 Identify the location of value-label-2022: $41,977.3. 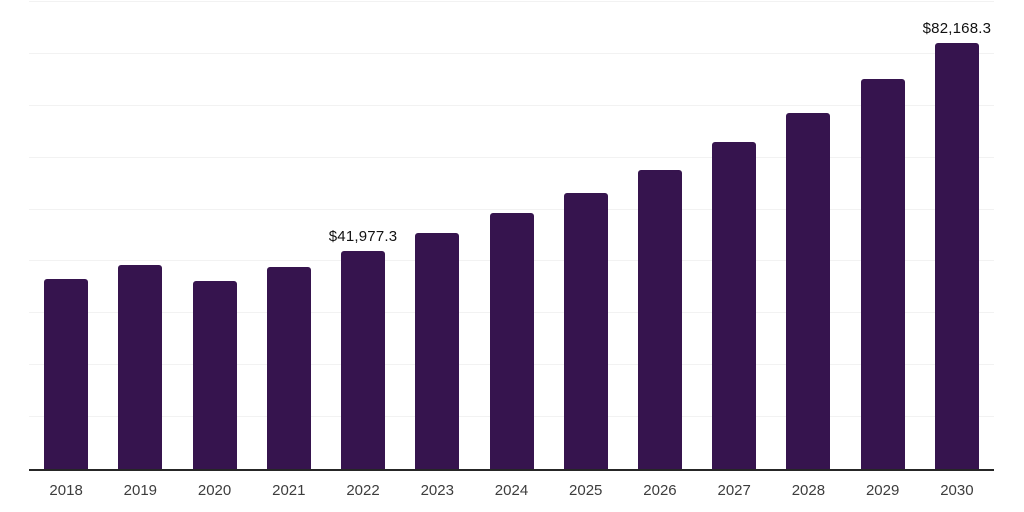
(363, 237).